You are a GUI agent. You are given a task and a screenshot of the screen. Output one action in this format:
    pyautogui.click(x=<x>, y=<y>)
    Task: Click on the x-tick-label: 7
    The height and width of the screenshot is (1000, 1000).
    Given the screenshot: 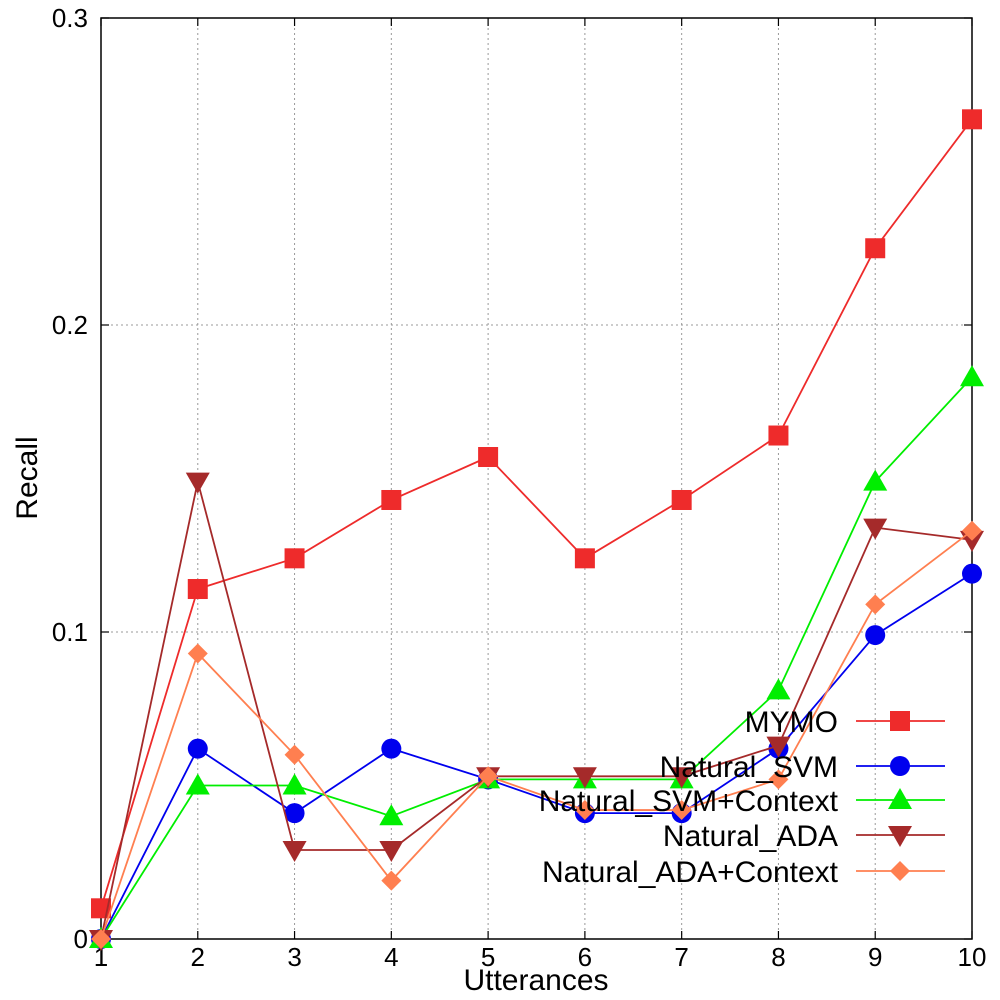 What is the action you would take?
    pyautogui.click(x=681, y=957)
    